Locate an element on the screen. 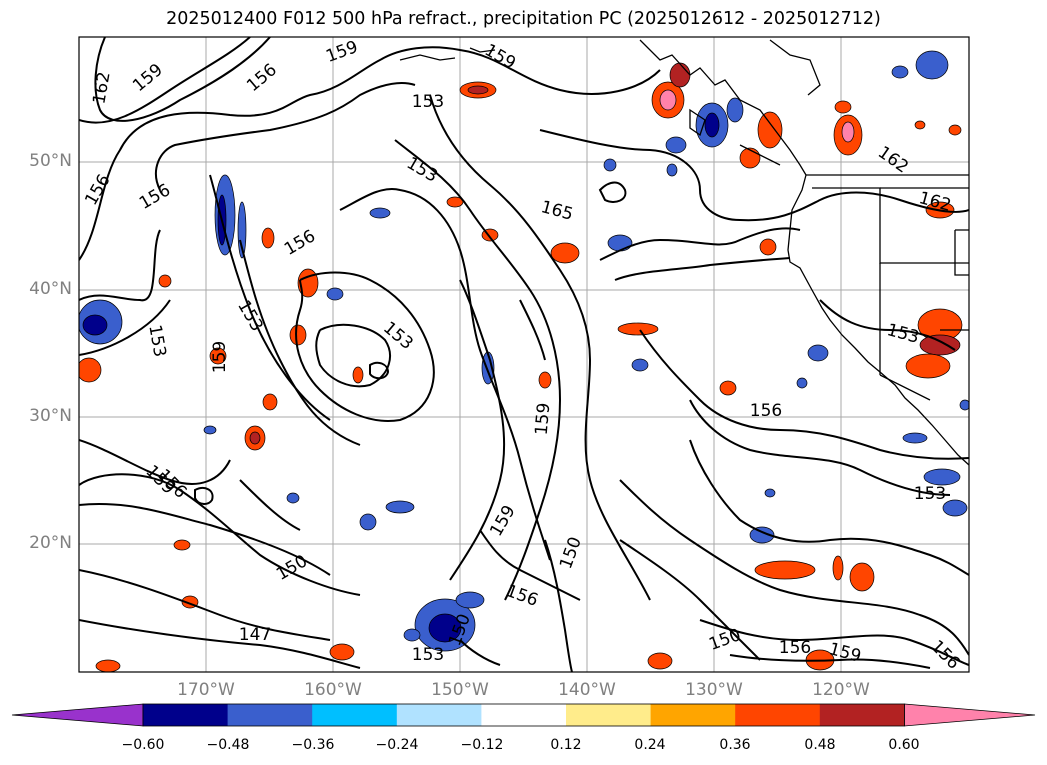 The image size is (1047, 765). colorbar-tick: −0.60 is located at coordinates (143, 745).